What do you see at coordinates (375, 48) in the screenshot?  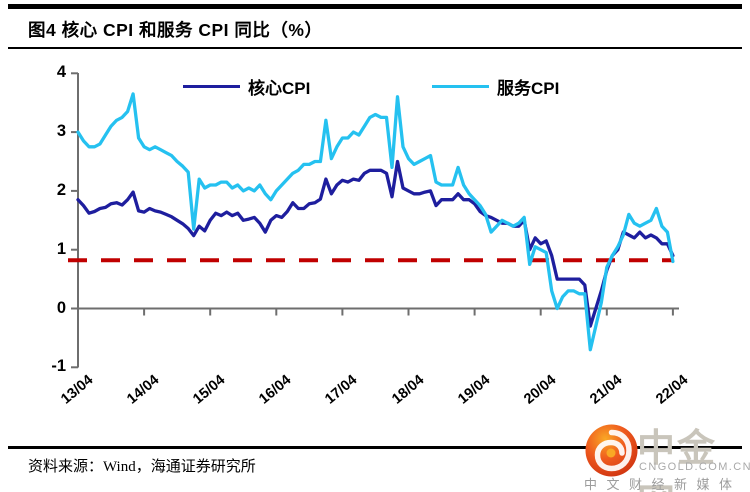 I see `title-divider` at bounding box center [375, 48].